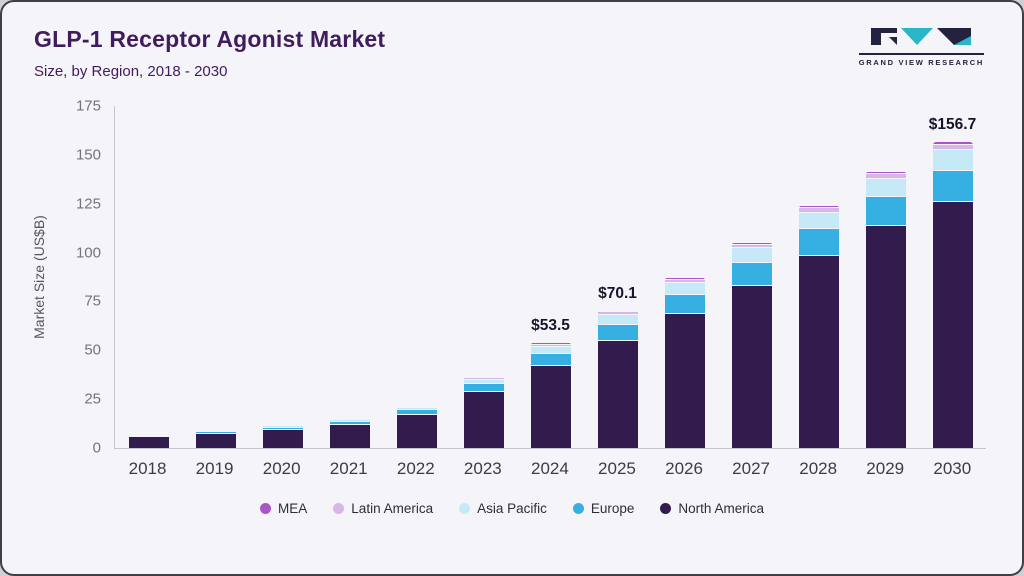 The height and width of the screenshot is (576, 1024). I want to click on y-tick-label-175: 175, so click(88, 106).